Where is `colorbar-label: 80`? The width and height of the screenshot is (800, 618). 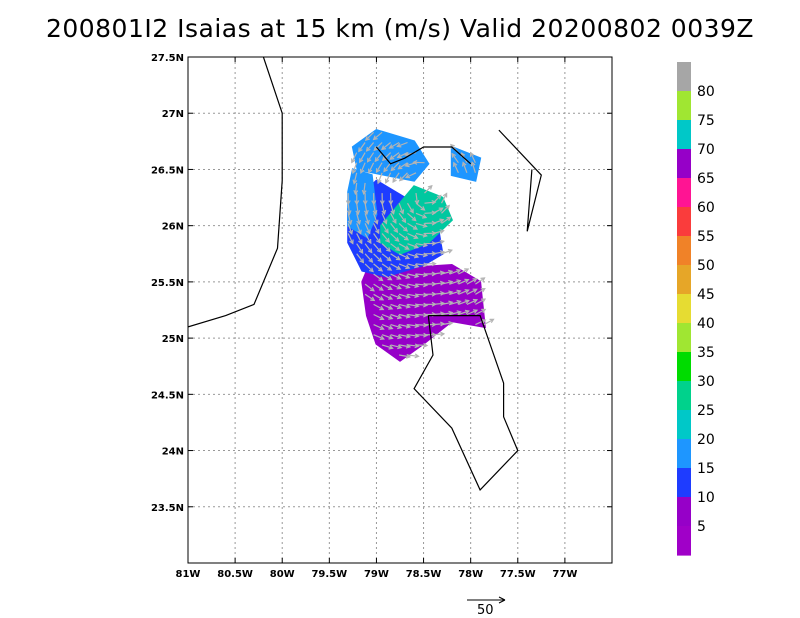
colorbar-label: 80 is located at coordinates (706, 92).